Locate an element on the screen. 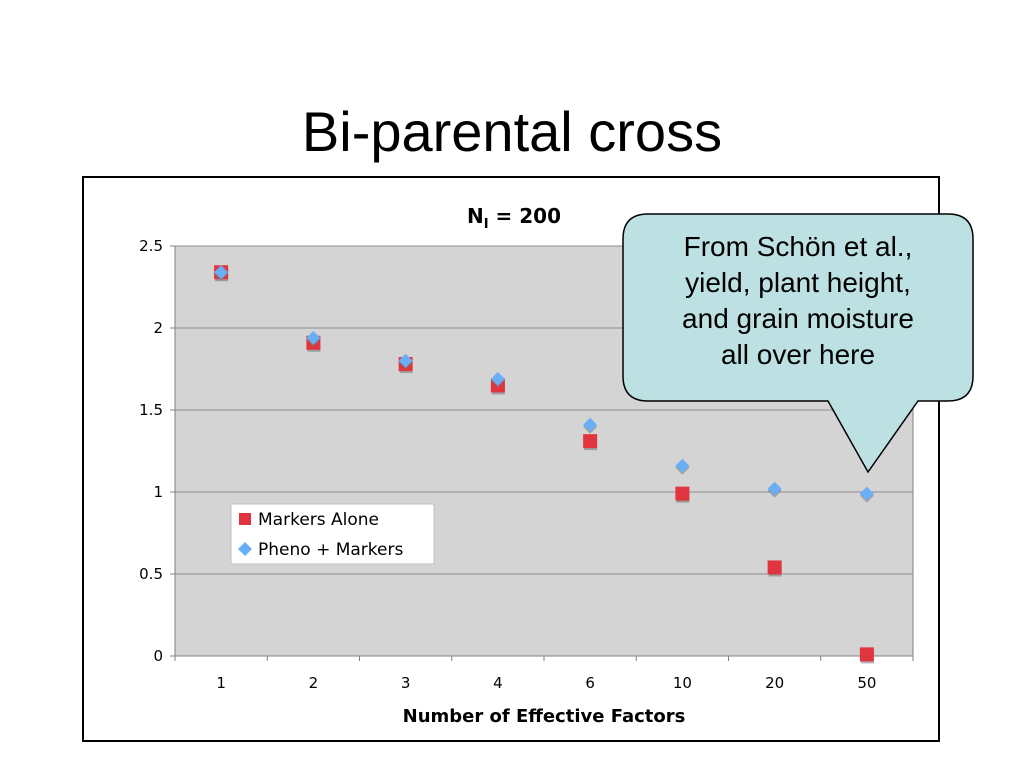 This screenshot has width=1024, height=768. x-axis-label: Number of Effective Factors is located at coordinates (544, 716).